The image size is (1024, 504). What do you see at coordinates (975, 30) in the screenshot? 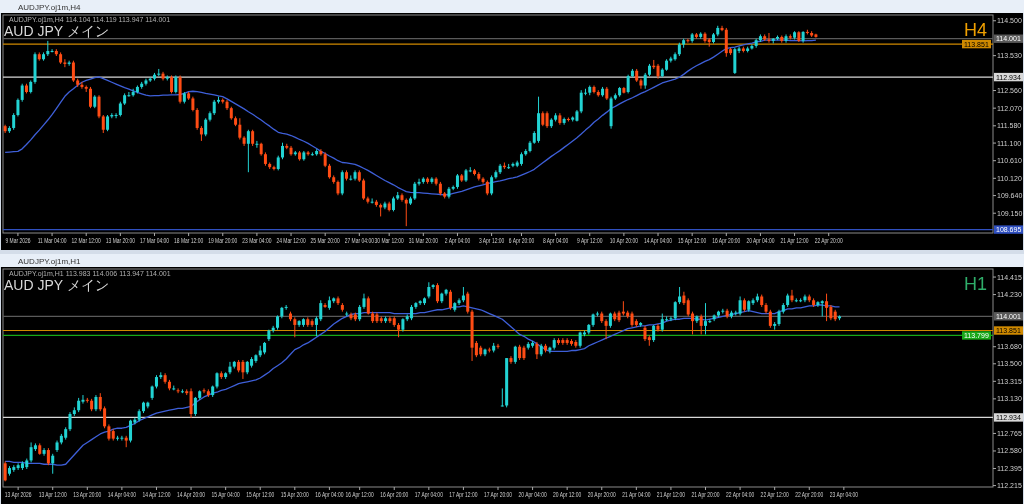
I see `annotation: H4` at bounding box center [975, 30].